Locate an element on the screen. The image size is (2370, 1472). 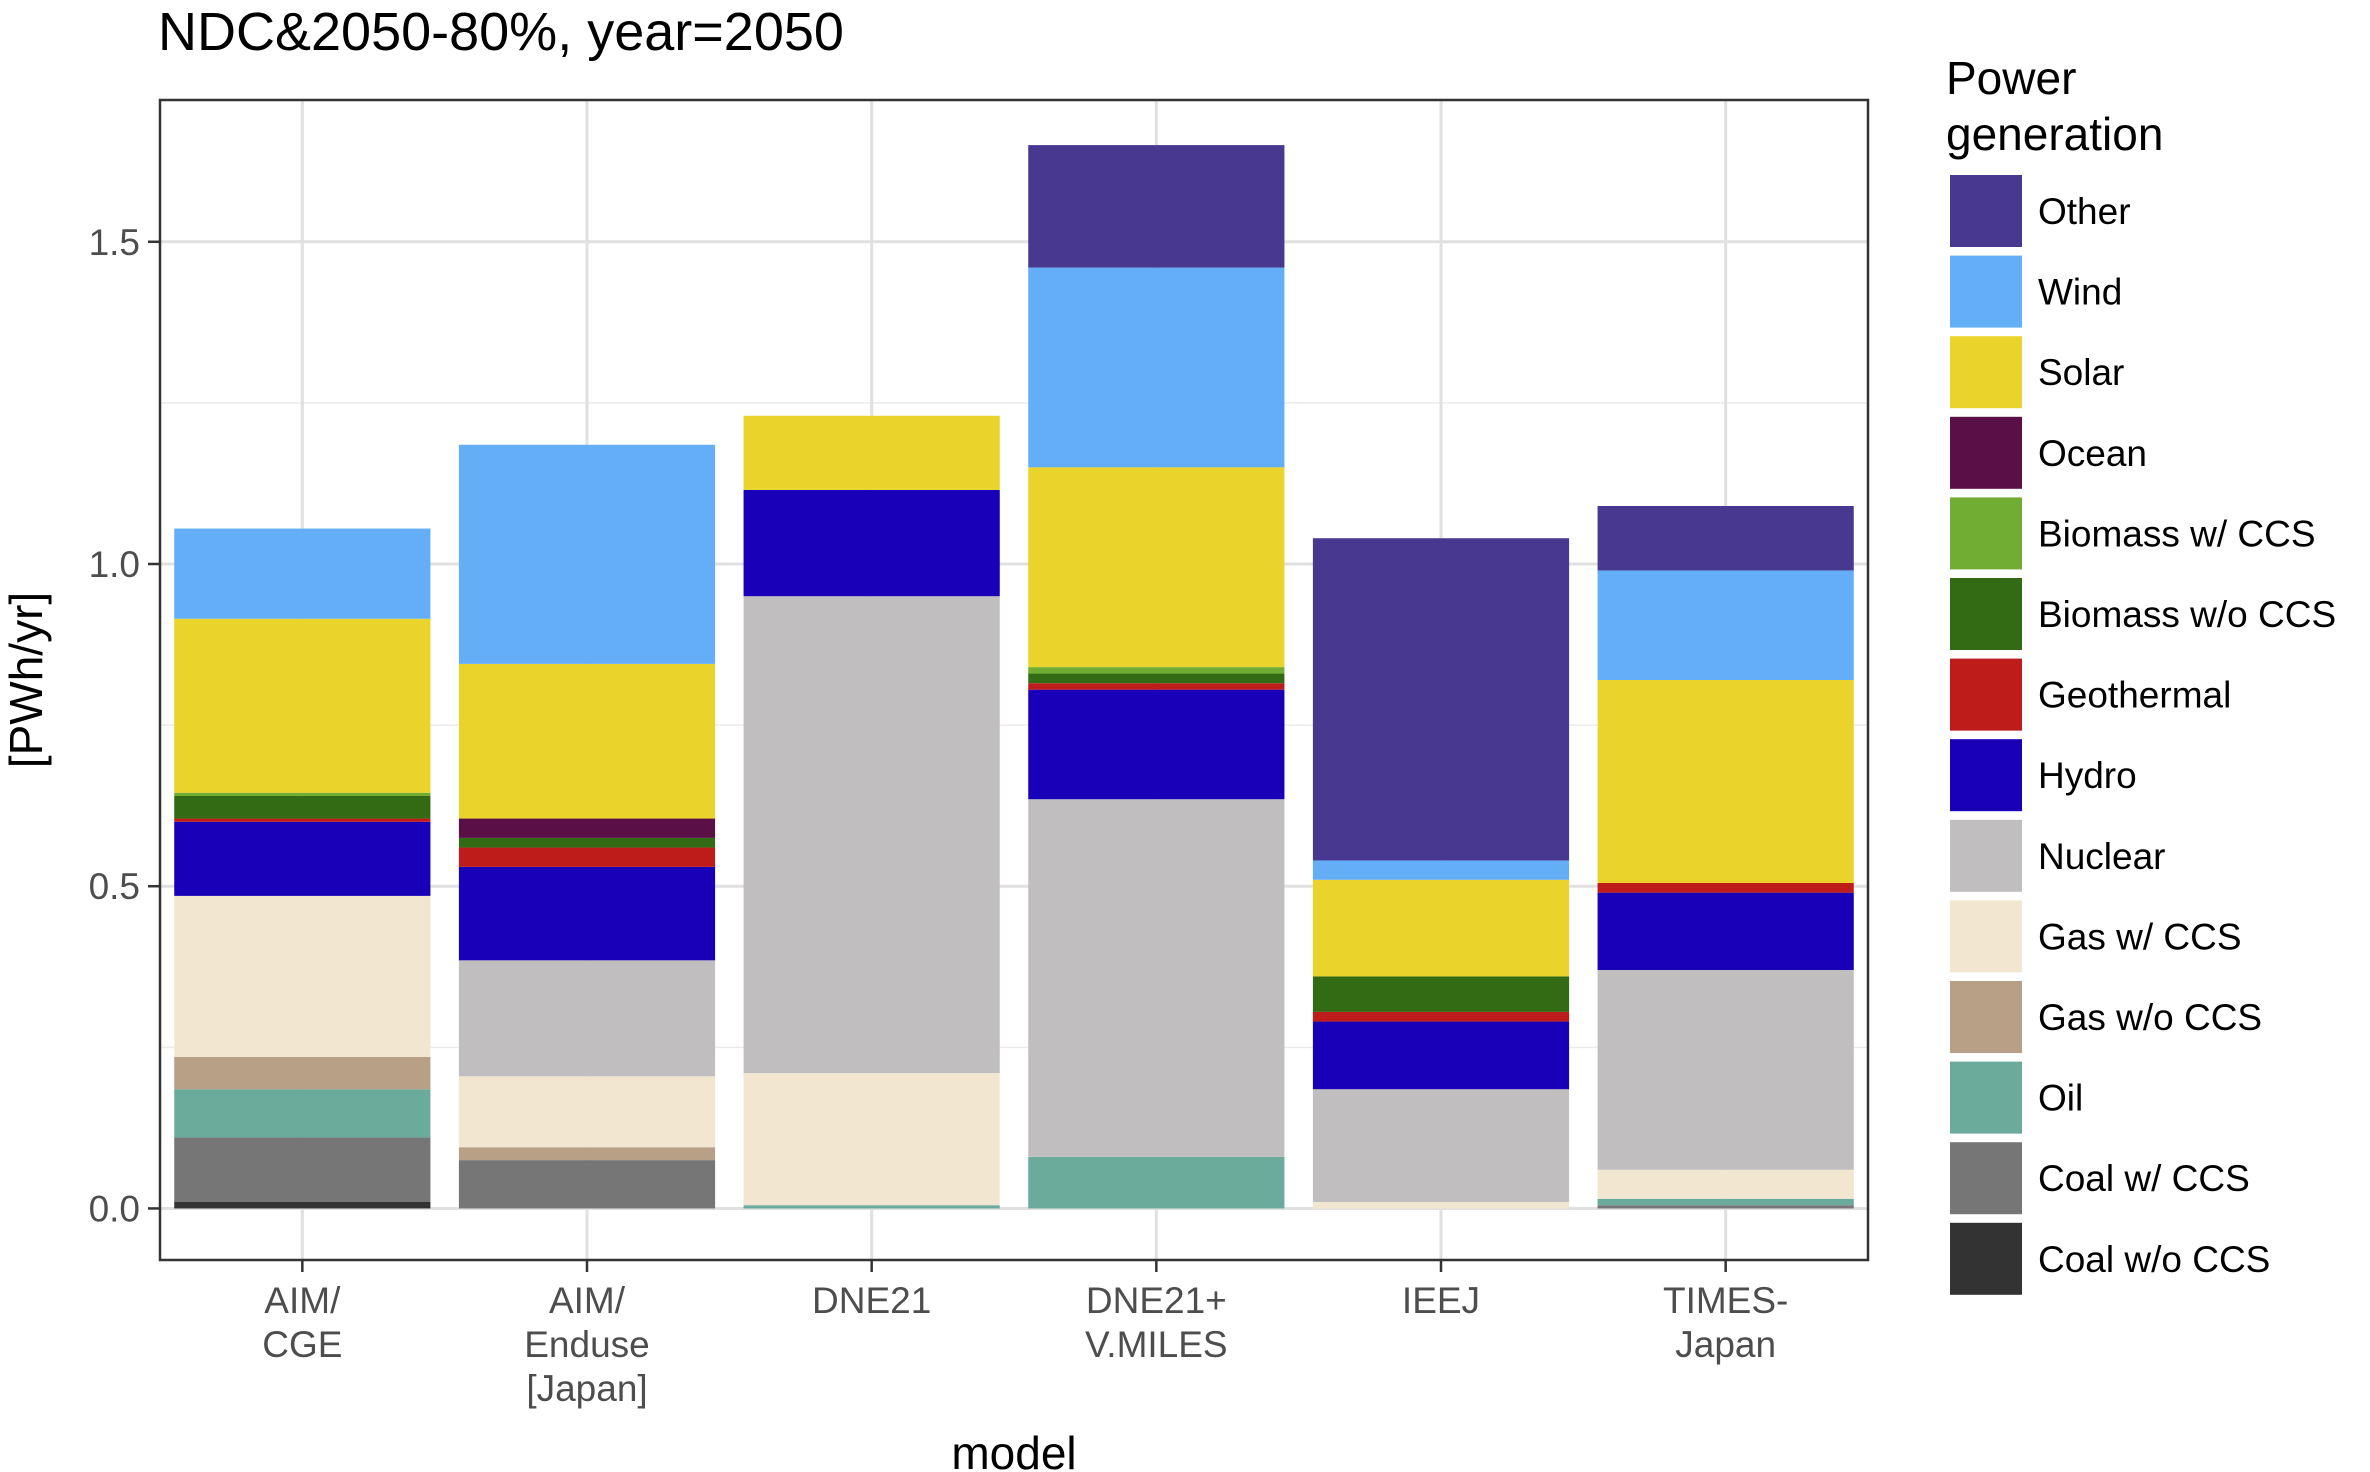
x-tick-label: IEEJ is located at coordinates (1441, 1300).